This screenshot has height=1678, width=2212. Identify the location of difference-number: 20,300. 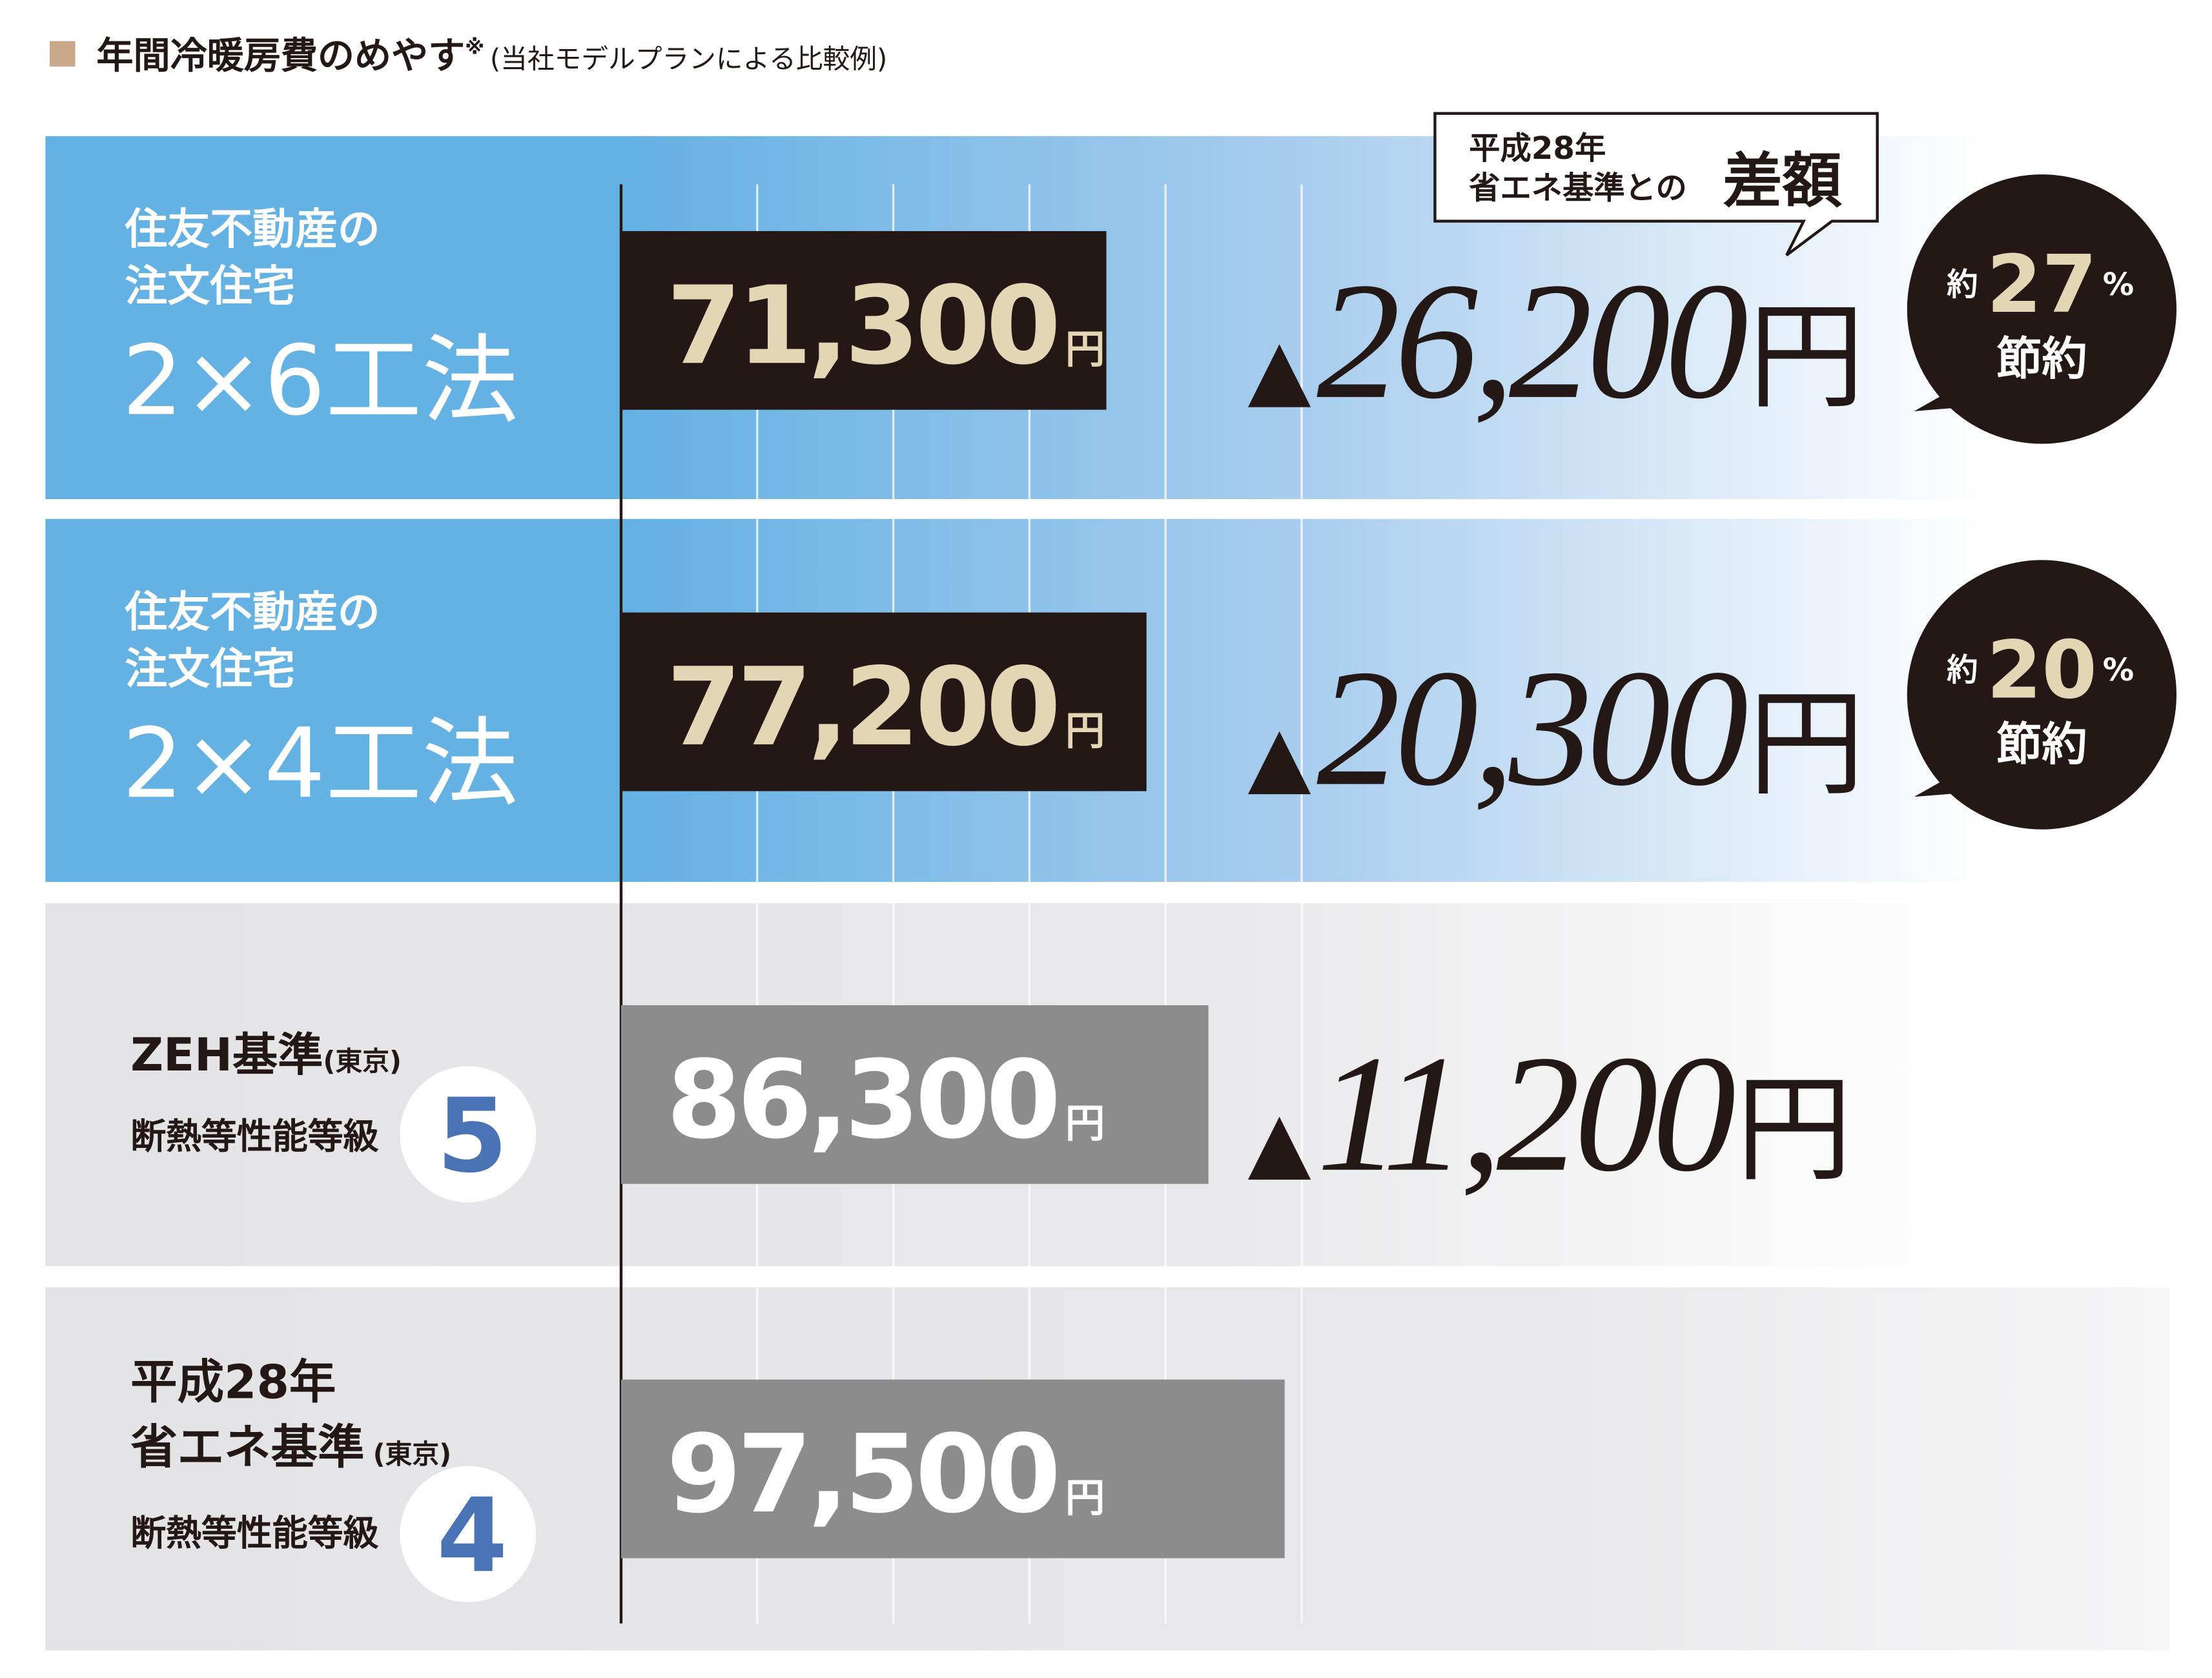
(1532, 728).